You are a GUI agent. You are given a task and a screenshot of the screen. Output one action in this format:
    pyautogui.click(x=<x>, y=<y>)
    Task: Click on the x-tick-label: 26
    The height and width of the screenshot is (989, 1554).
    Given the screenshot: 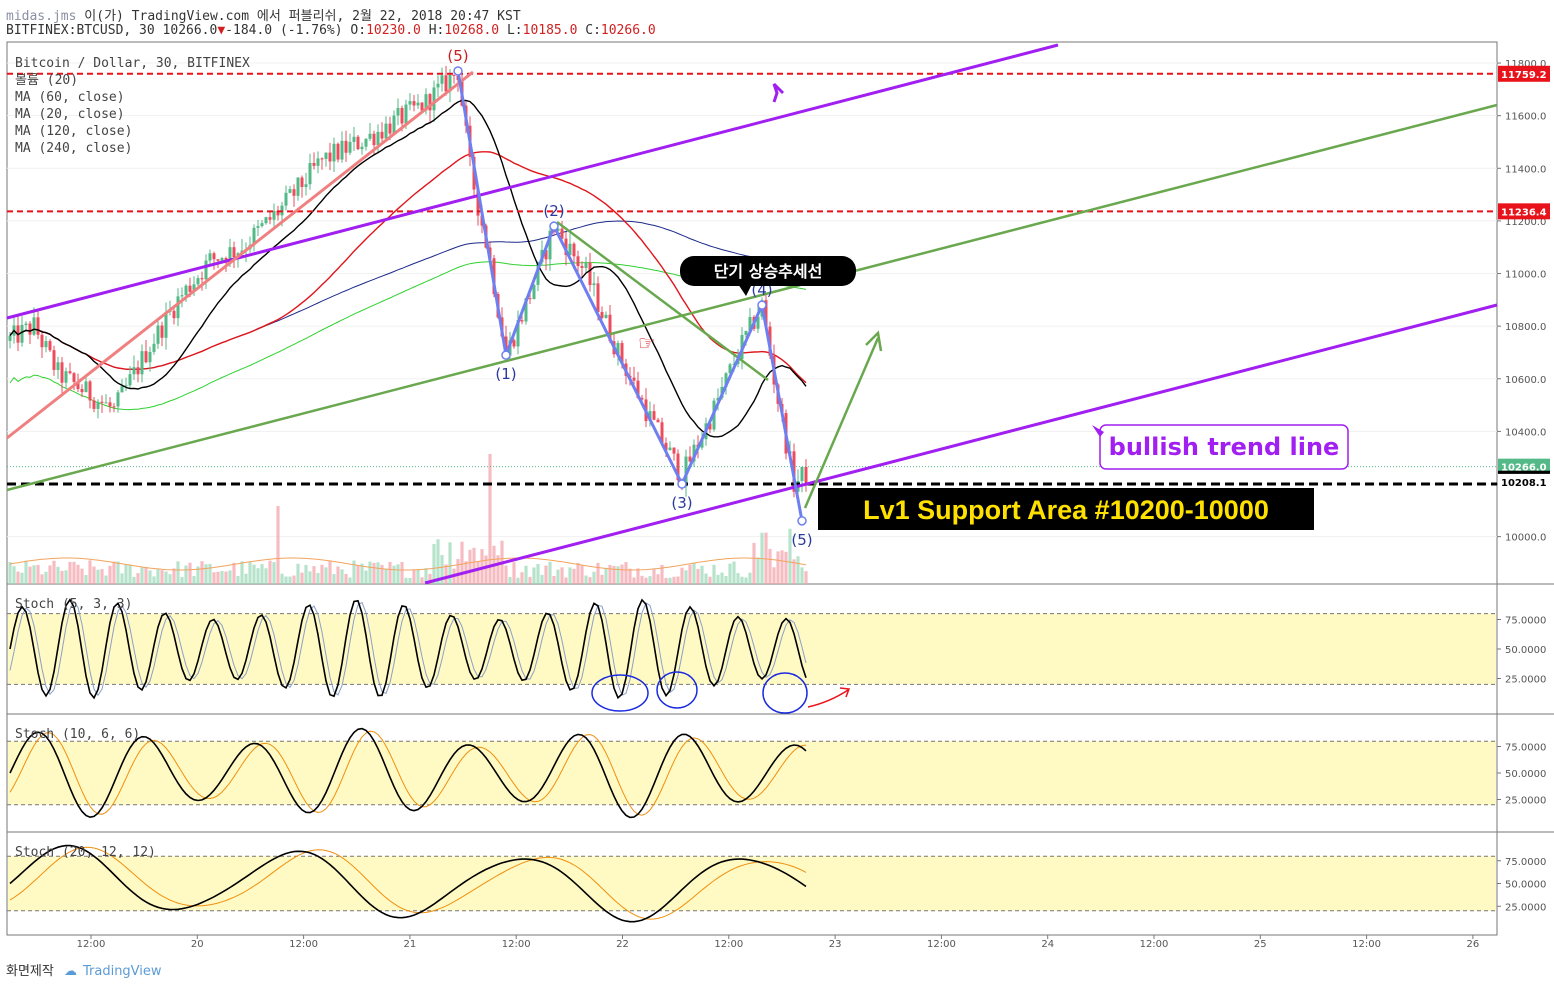 What is the action you would take?
    pyautogui.click(x=1473, y=944)
    